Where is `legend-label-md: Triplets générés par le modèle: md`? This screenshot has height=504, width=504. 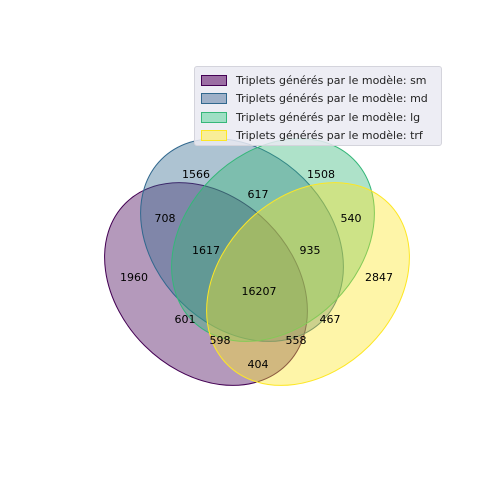 legend-label-md: Triplets générés par le modèle: md is located at coordinates (332, 99).